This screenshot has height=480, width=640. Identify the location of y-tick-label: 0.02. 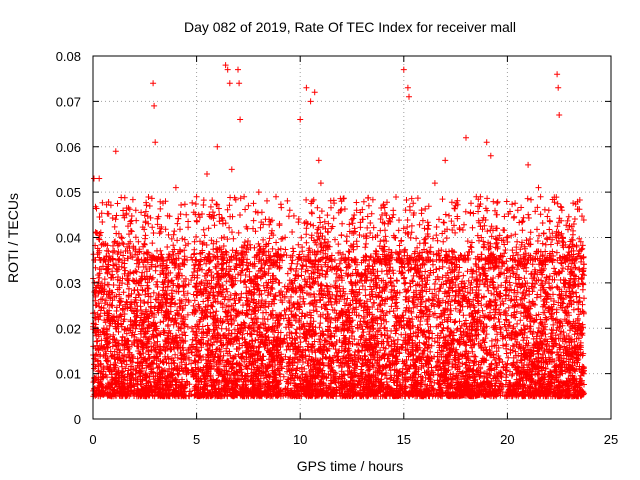
(68, 328).